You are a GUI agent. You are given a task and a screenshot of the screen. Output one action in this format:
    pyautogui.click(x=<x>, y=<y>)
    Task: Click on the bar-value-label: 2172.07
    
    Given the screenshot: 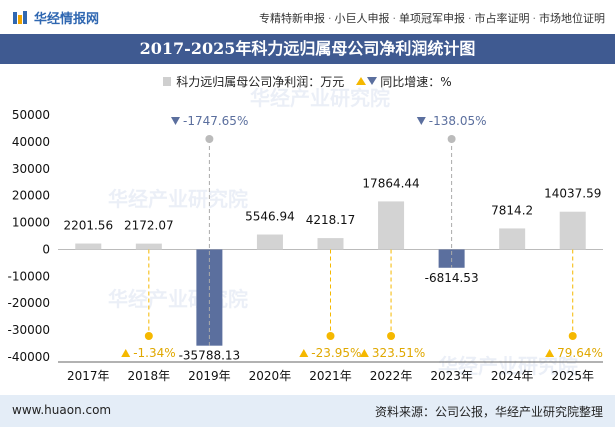 What is the action you would take?
    pyautogui.click(x=149, y=226)
    